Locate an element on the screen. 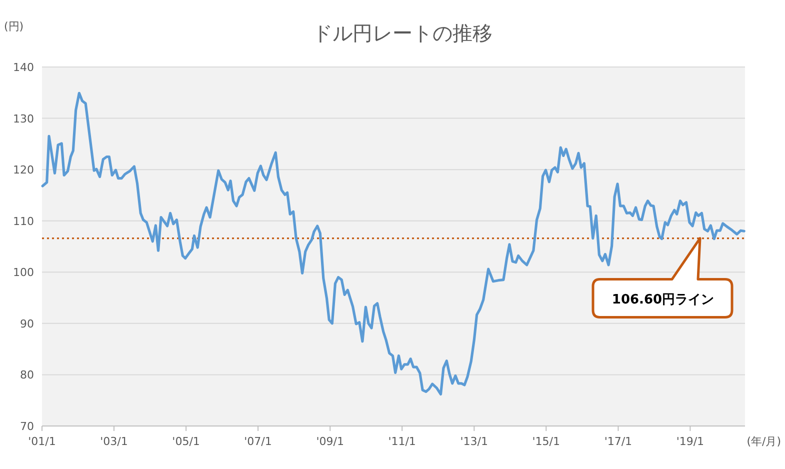  x-tick-label: '05/1 is located at coordinates (186, 441).